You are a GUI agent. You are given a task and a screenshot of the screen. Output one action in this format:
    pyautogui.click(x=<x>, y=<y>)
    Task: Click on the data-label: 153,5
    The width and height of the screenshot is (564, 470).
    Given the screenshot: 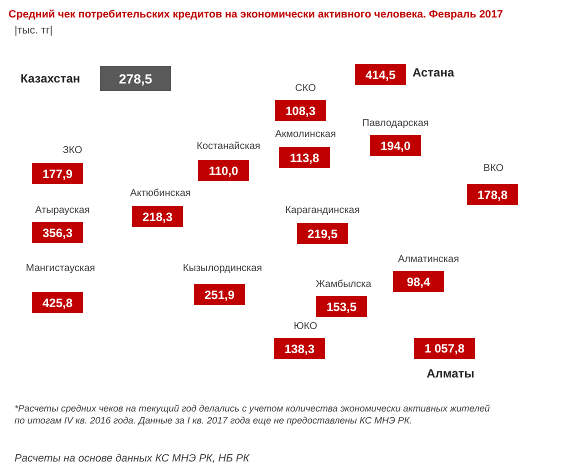 What is the action you would take?
    pyautogui.click(x=341, y=307)
    